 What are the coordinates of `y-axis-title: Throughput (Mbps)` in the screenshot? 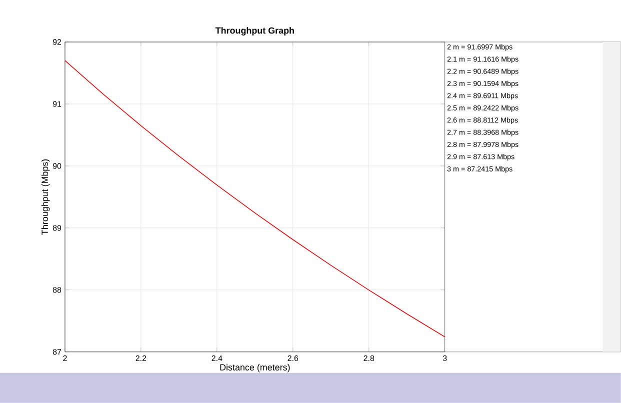 It's located at (45, 197).